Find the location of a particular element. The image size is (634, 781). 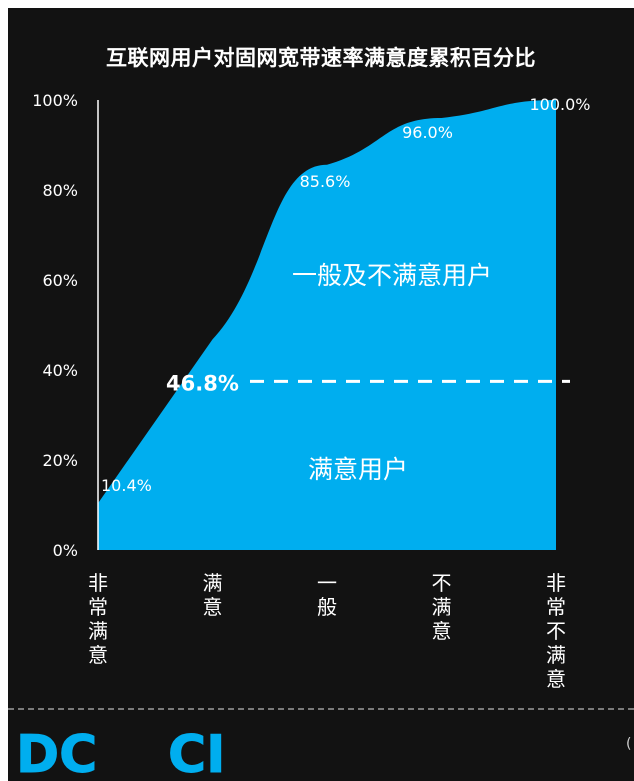

corner-mark: ( is located at coordinates (629, 744).